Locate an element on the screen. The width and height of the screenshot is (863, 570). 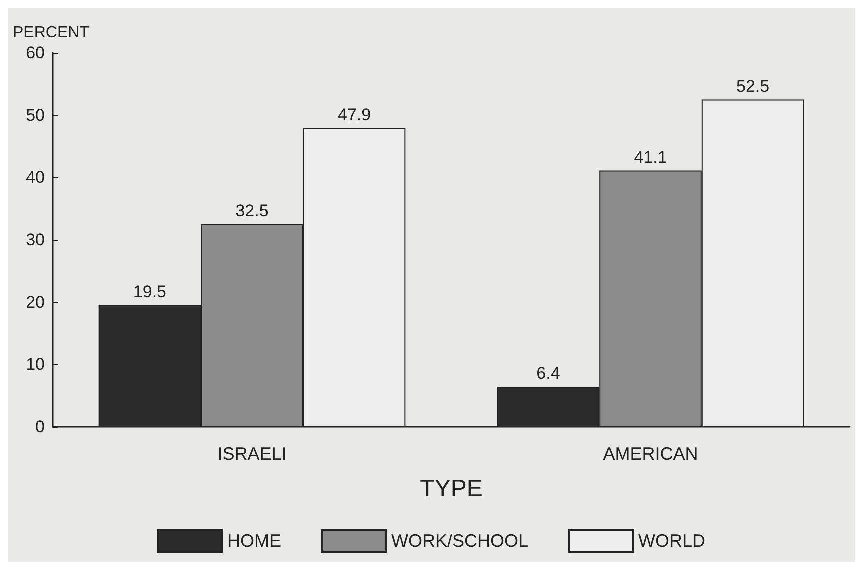
y-tick-label: 50 is located at coordinates (35, 115).